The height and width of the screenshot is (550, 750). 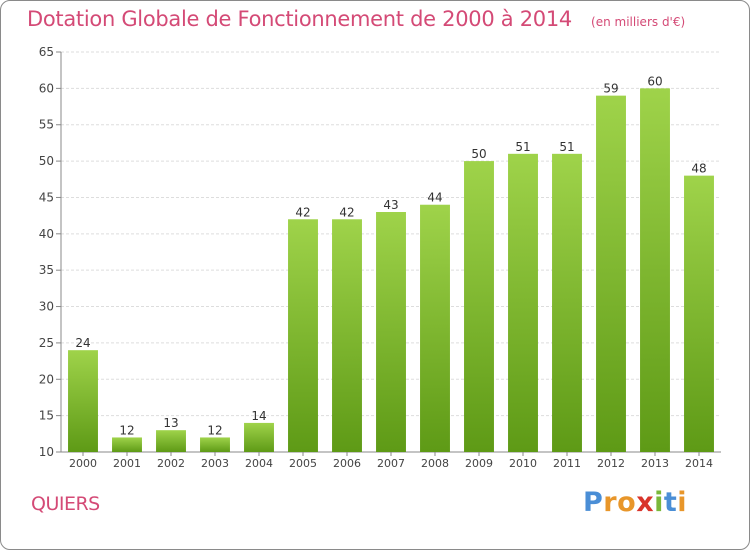 What do you see at coordinates (127, 463) in the screenshot?
I see `x-tick-label: 2001` at bounding box center [127, 463].